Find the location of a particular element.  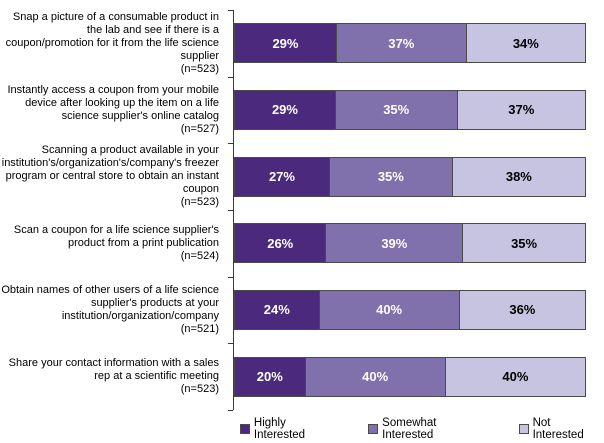

bar-segment-somewhat-interested: 37% is located at coordinates (401, 43).